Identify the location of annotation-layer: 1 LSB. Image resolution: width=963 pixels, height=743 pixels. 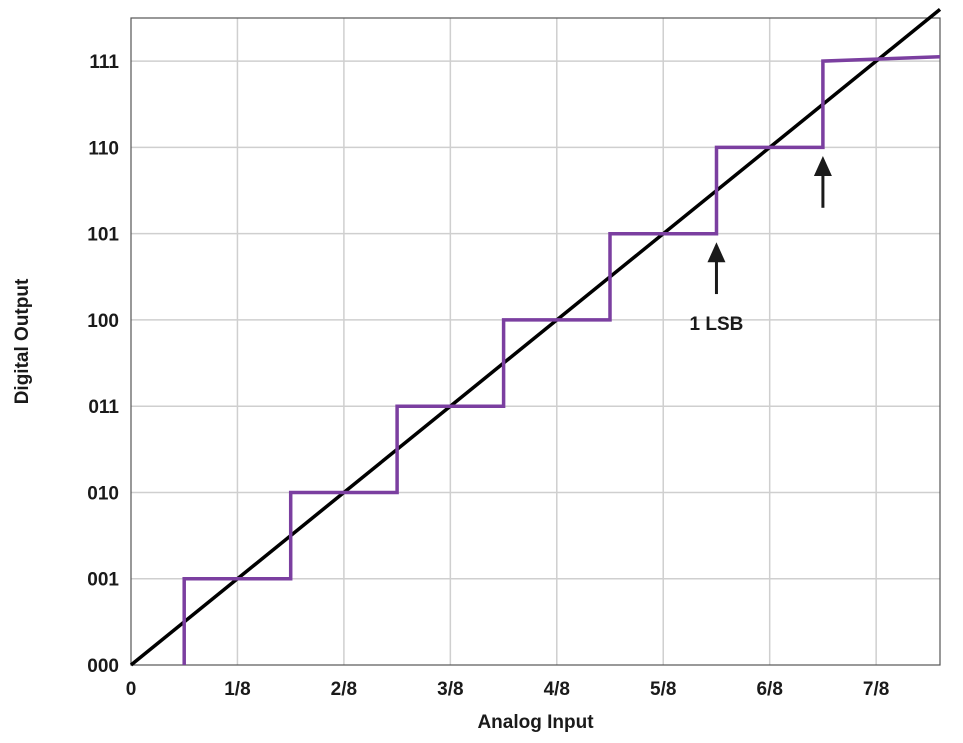
(761, 245).